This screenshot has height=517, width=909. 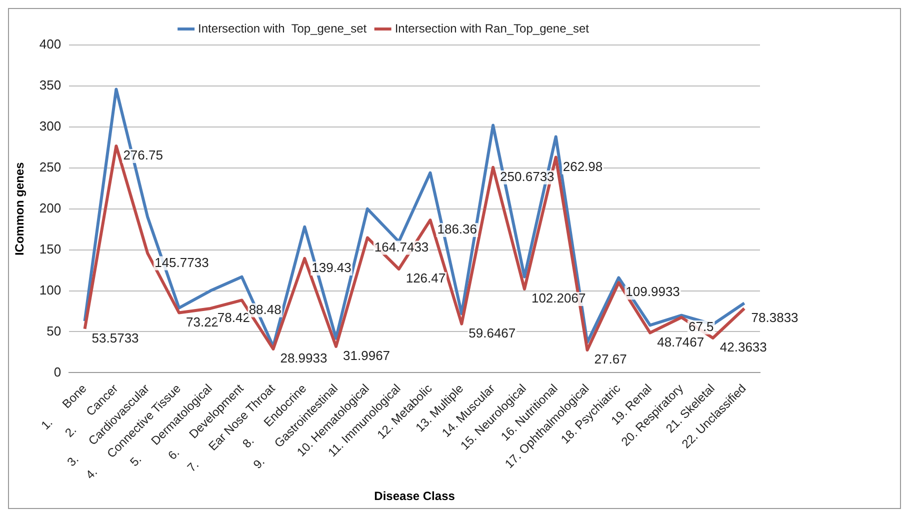 I want to click on x-axis-title: Disease Class, so click(x=415, y=496).